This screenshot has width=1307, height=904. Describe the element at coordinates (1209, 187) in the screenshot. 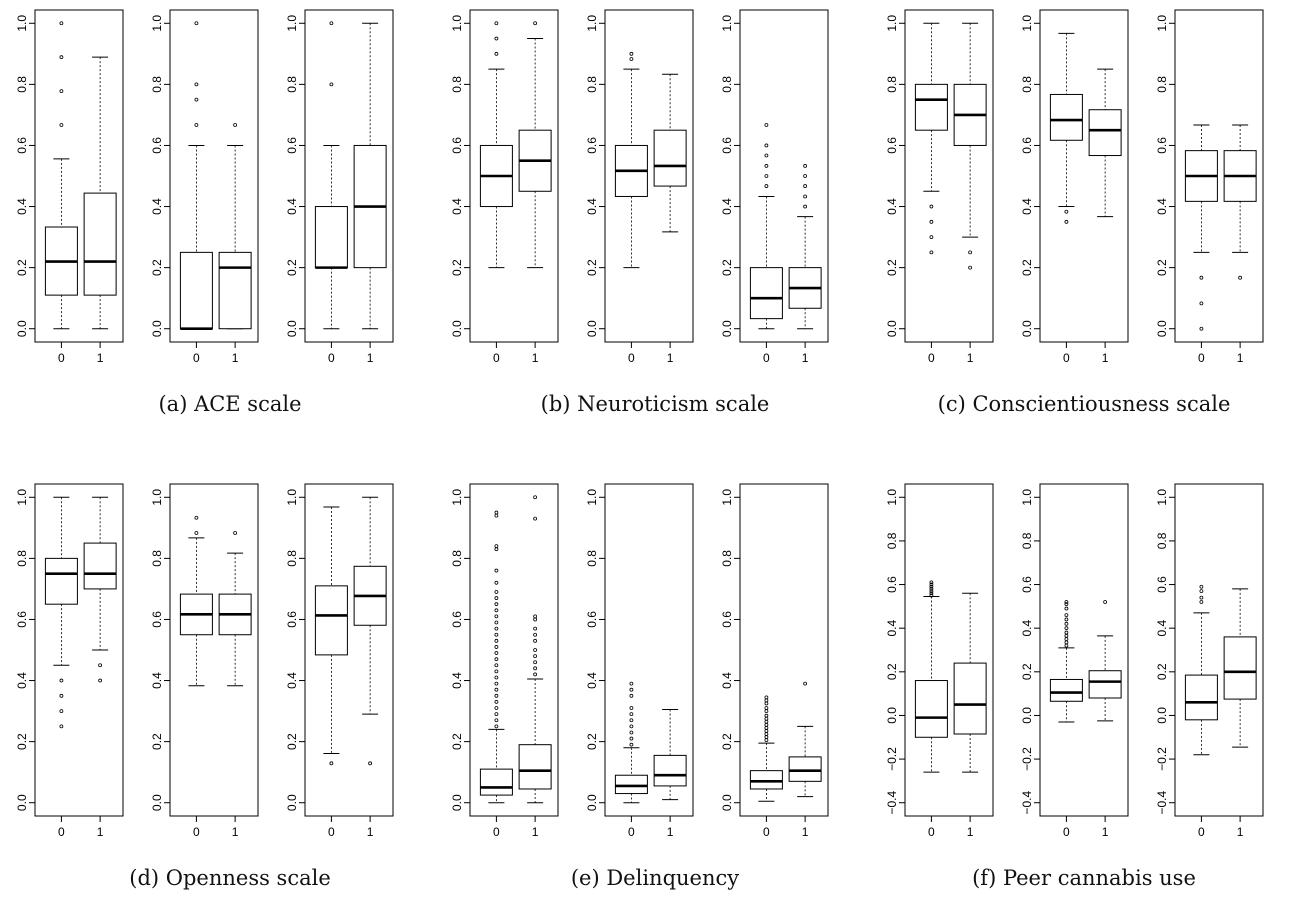

I see `boxplot-panel-3-3: 0.0 0.2 0.4 0.6 0.8 1.0 0 1` at that location.